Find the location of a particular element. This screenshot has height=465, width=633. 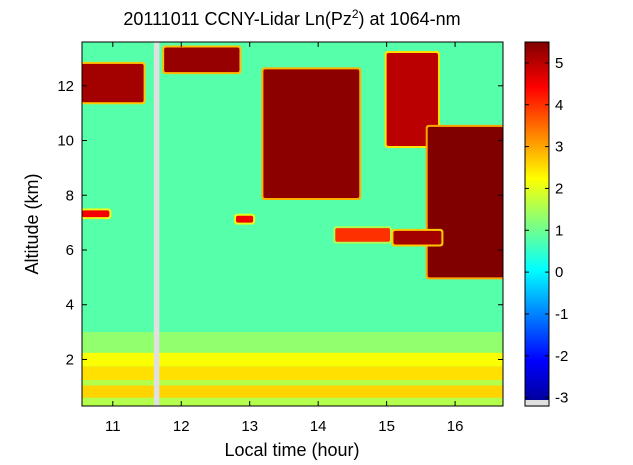

y-tick-label: 2 is located at coordinates (70, 359).